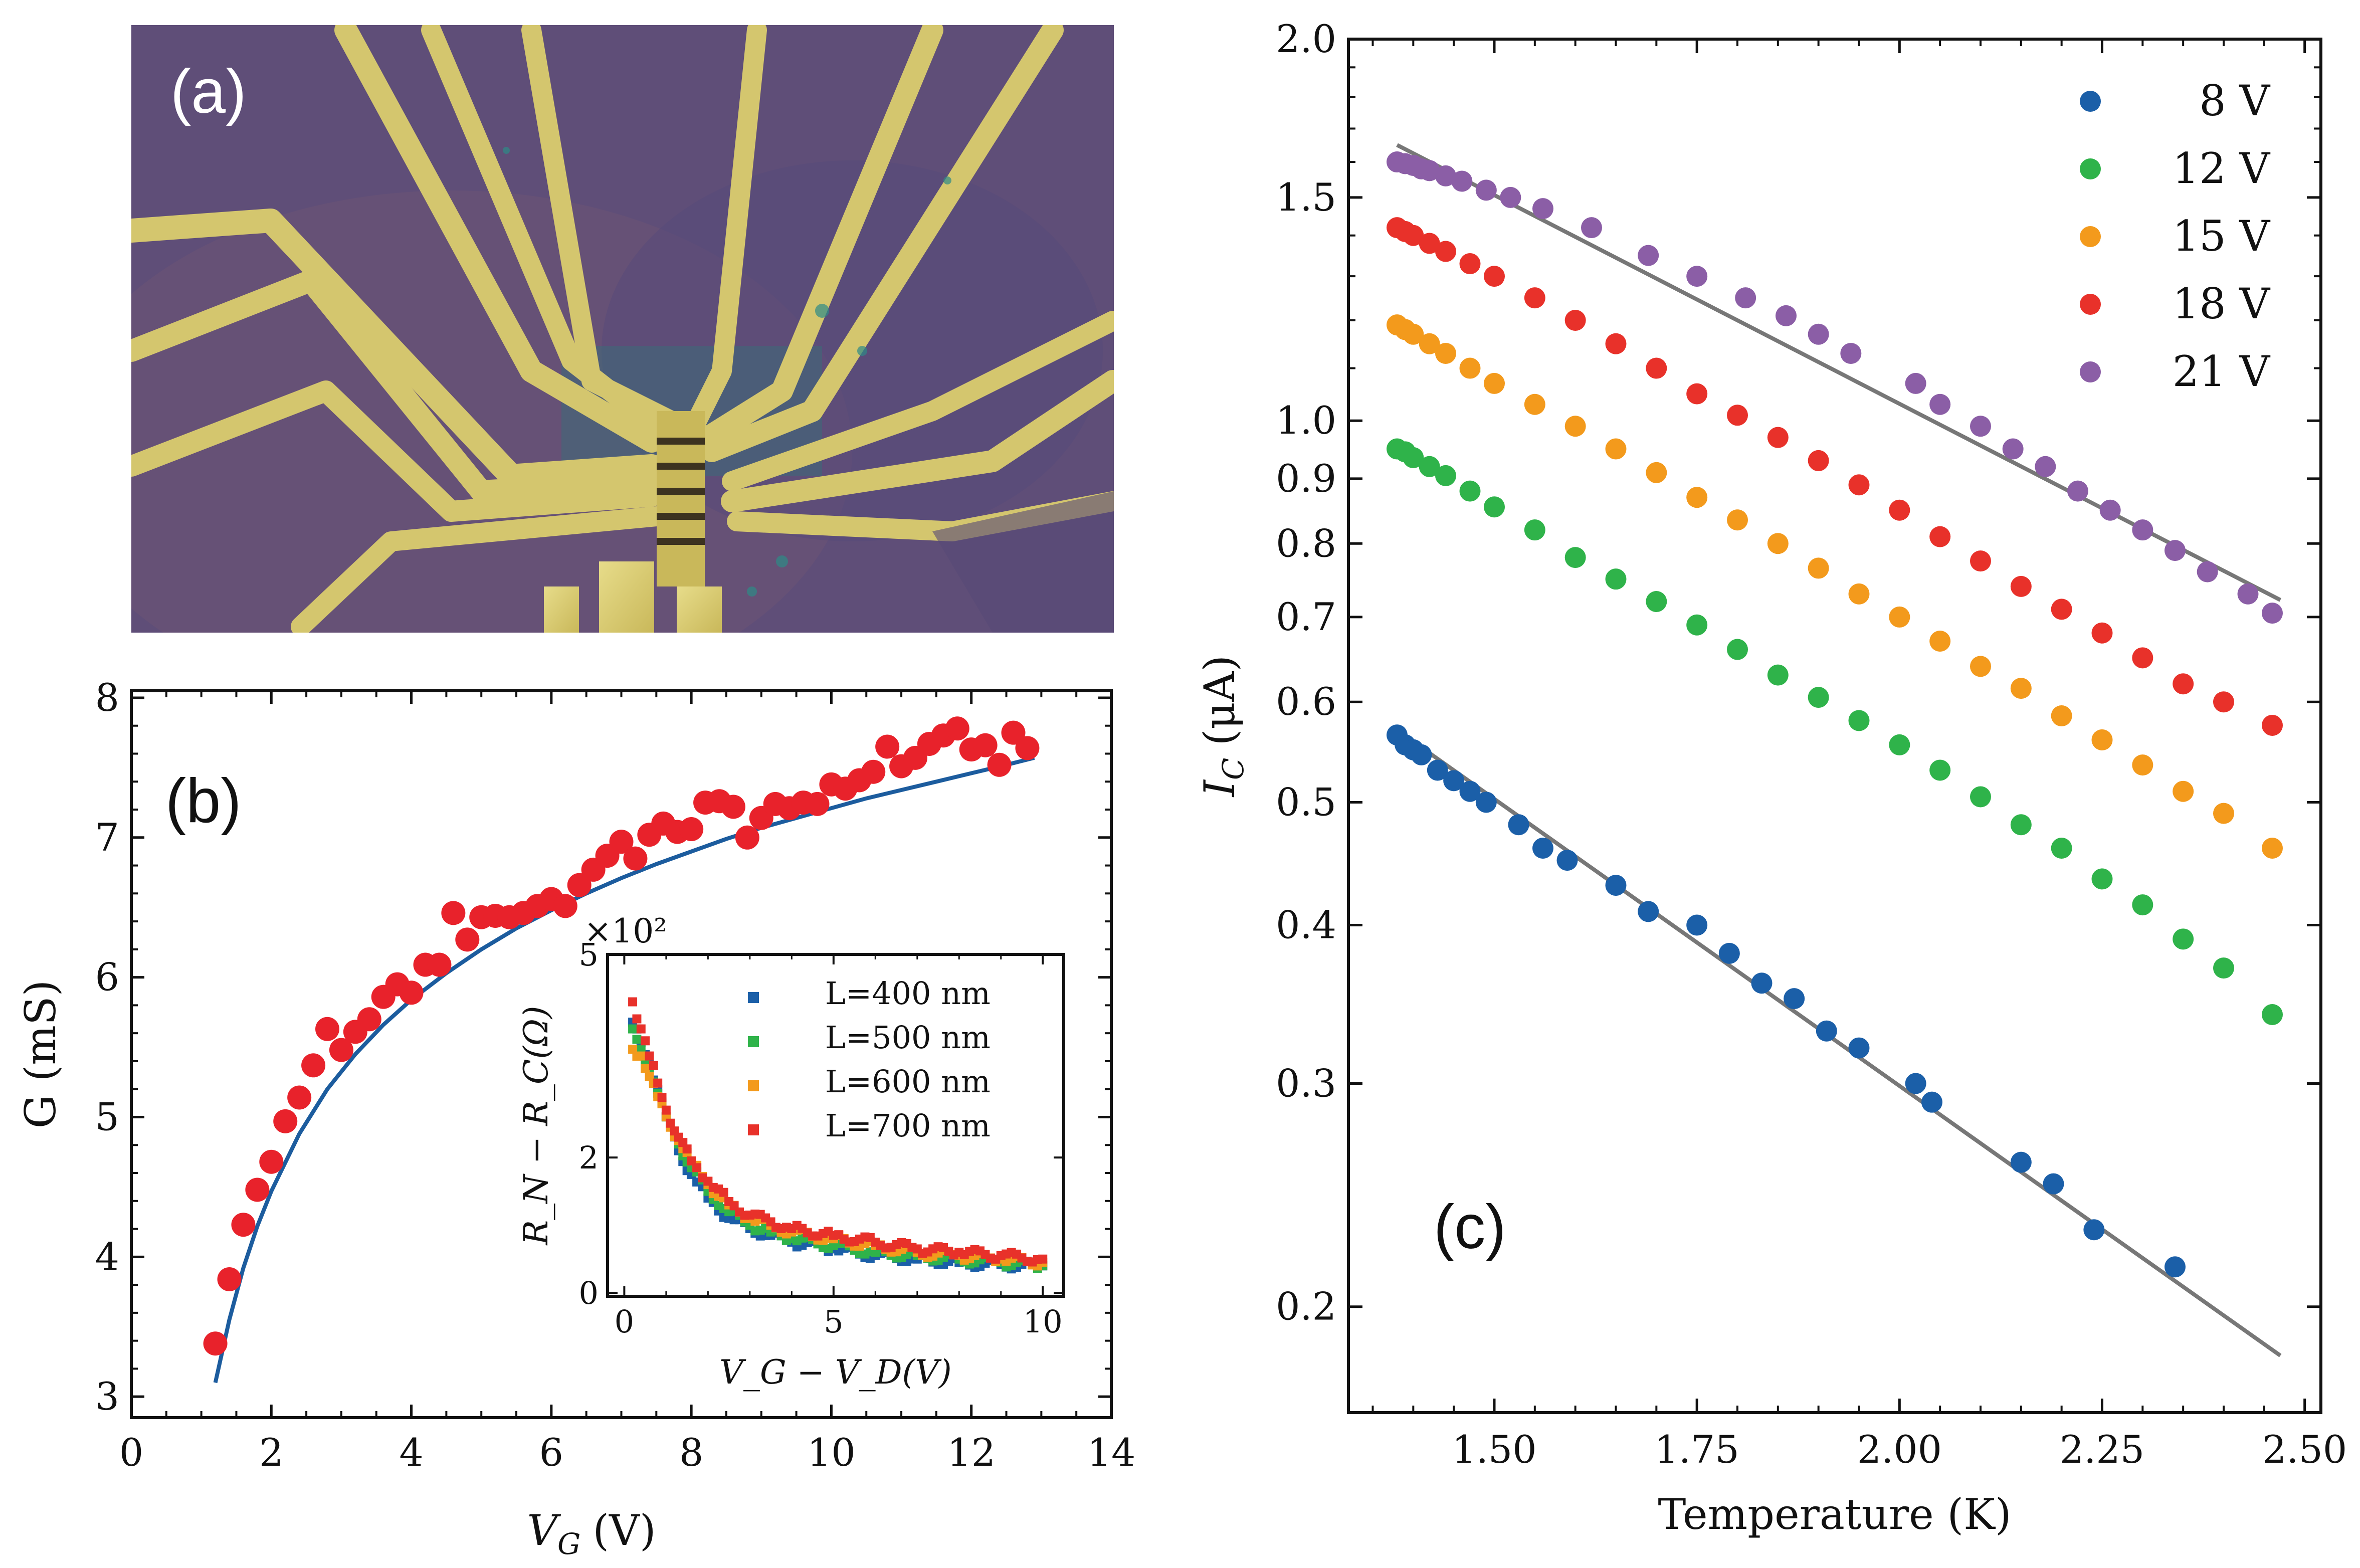 This screenshot has width=2360, height=1568. What do you see at coordinates (1470, 1227) in the screenshot?
I see `panel-label-c: (c)` at bounding box center [1470, 1227].